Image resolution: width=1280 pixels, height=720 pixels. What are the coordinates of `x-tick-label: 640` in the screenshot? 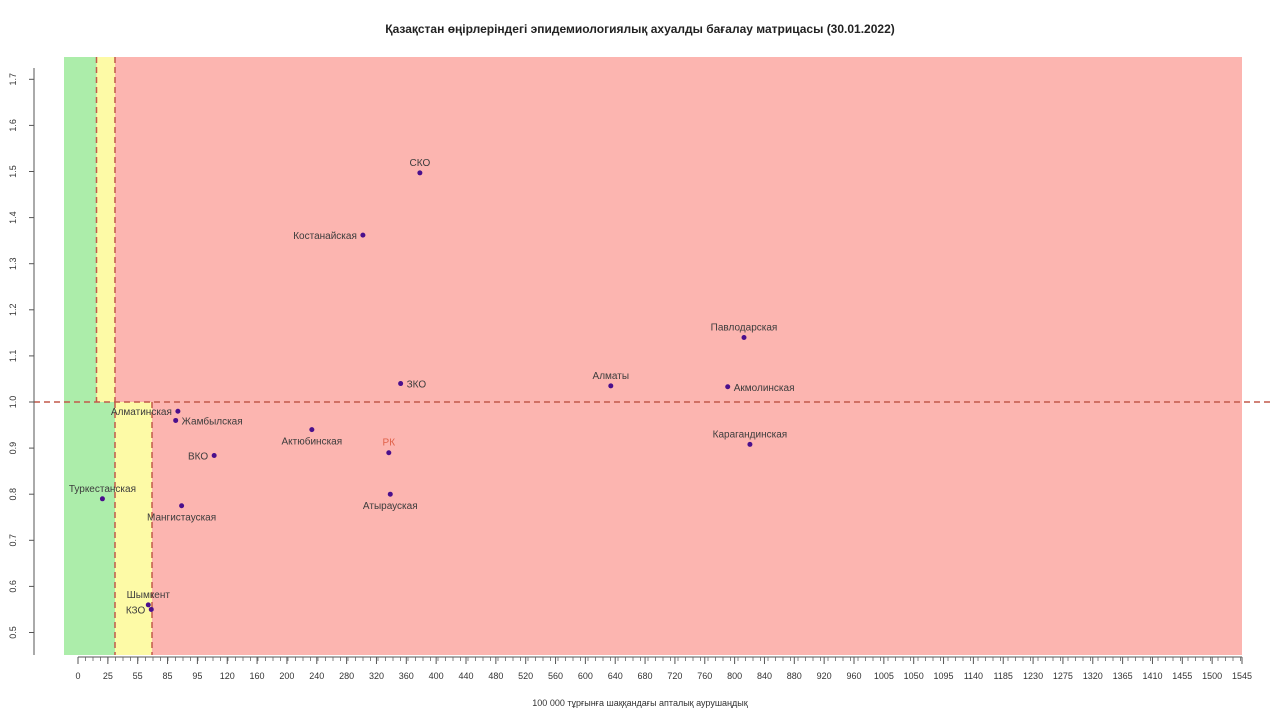 It's located at (615, 676).